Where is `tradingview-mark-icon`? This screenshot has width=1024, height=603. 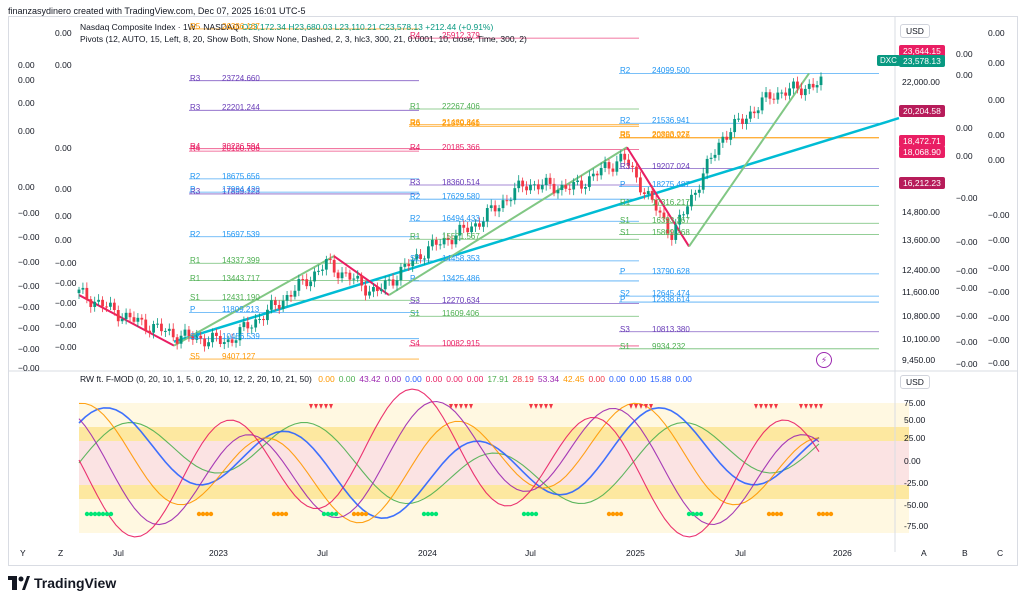
tradingview-mark-icon is located at coordinates (19, 583).